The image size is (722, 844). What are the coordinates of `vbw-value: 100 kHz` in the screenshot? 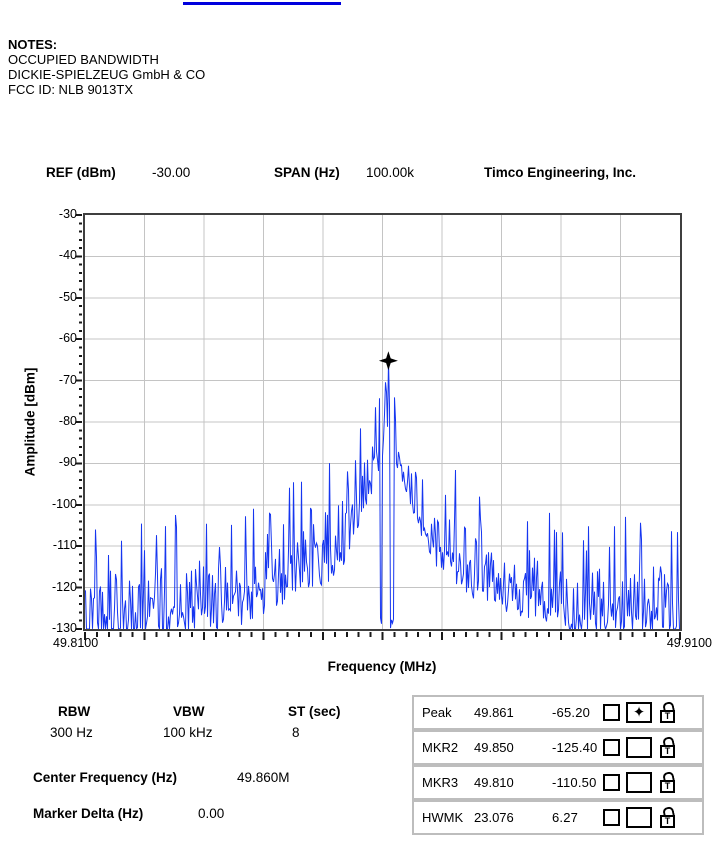 It's located at (188, 732).